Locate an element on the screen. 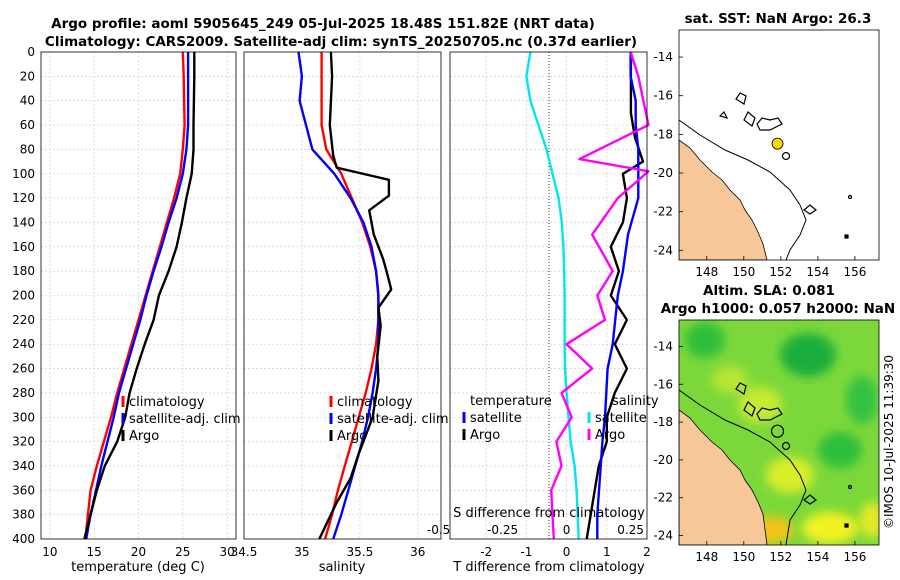 Image resolution: width=900 pixels, height=580 pixels. temperature-legend: climatology satellite-adj. clim Argo is located at coordinates (181, 419).